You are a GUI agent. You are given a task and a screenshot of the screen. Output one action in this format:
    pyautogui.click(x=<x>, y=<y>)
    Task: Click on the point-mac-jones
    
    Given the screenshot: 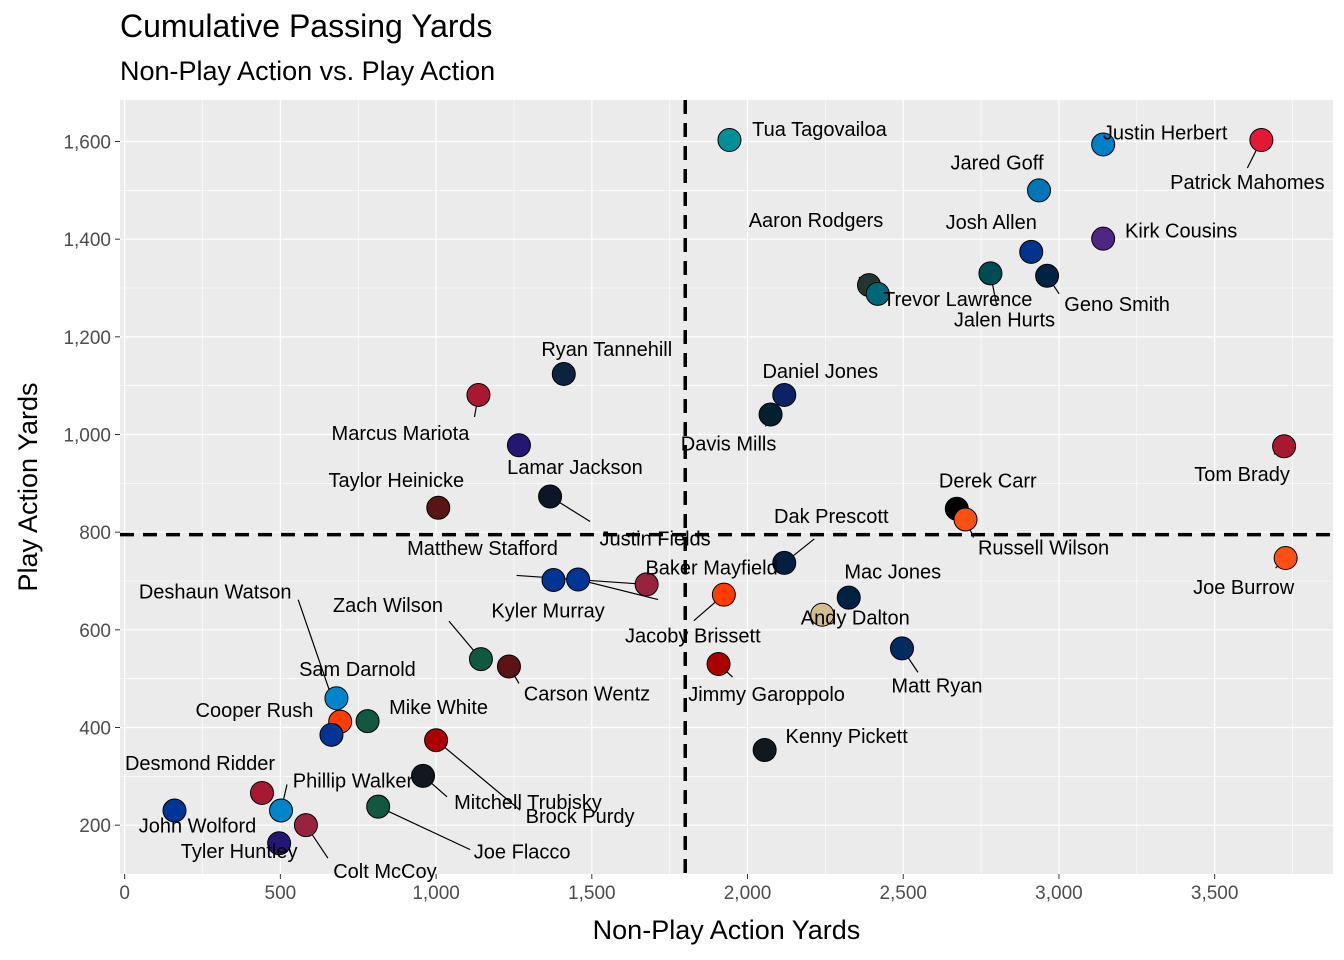 What is the action you would take?
    pyautogui.click(x=848, y=597)
    